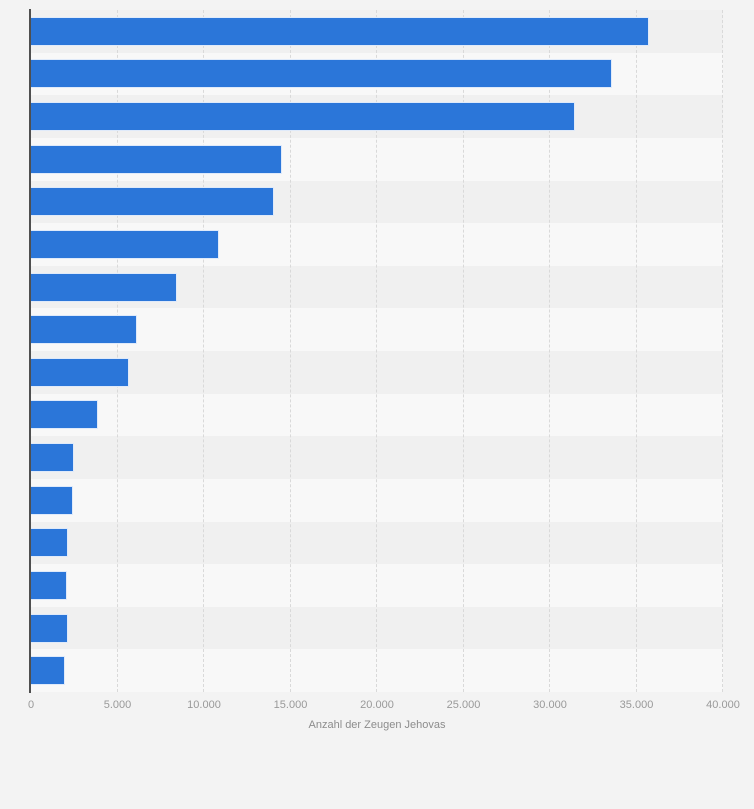  Describe the element at coordinates (30, 351) in the screenshot. I see `y-axis-line` at that location.